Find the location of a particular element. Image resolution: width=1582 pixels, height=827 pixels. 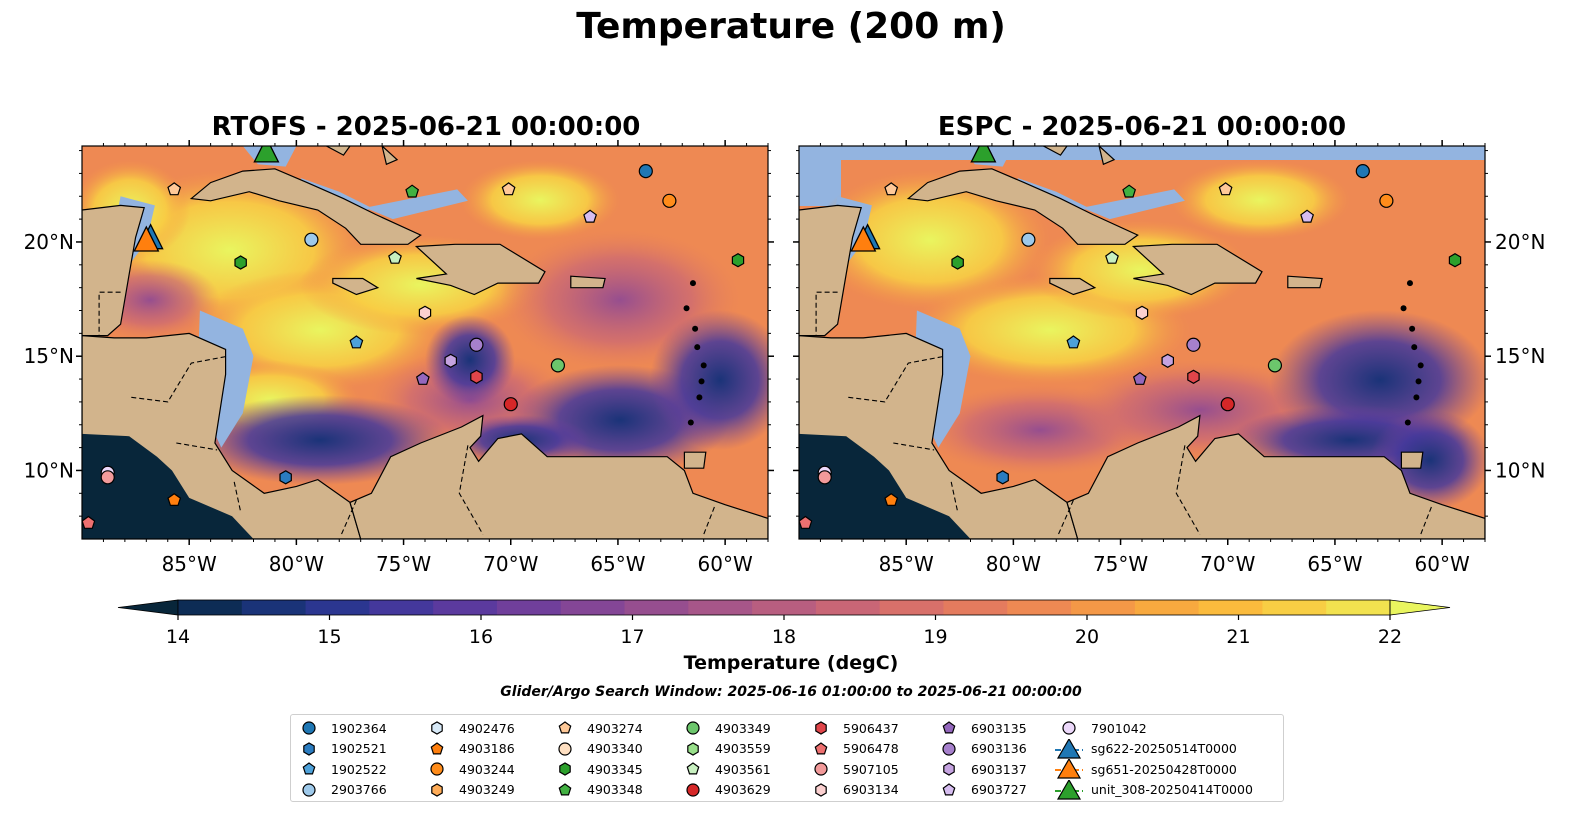

legend-label: sg622-20250514T0000 is located at coordinates (1164, 749).